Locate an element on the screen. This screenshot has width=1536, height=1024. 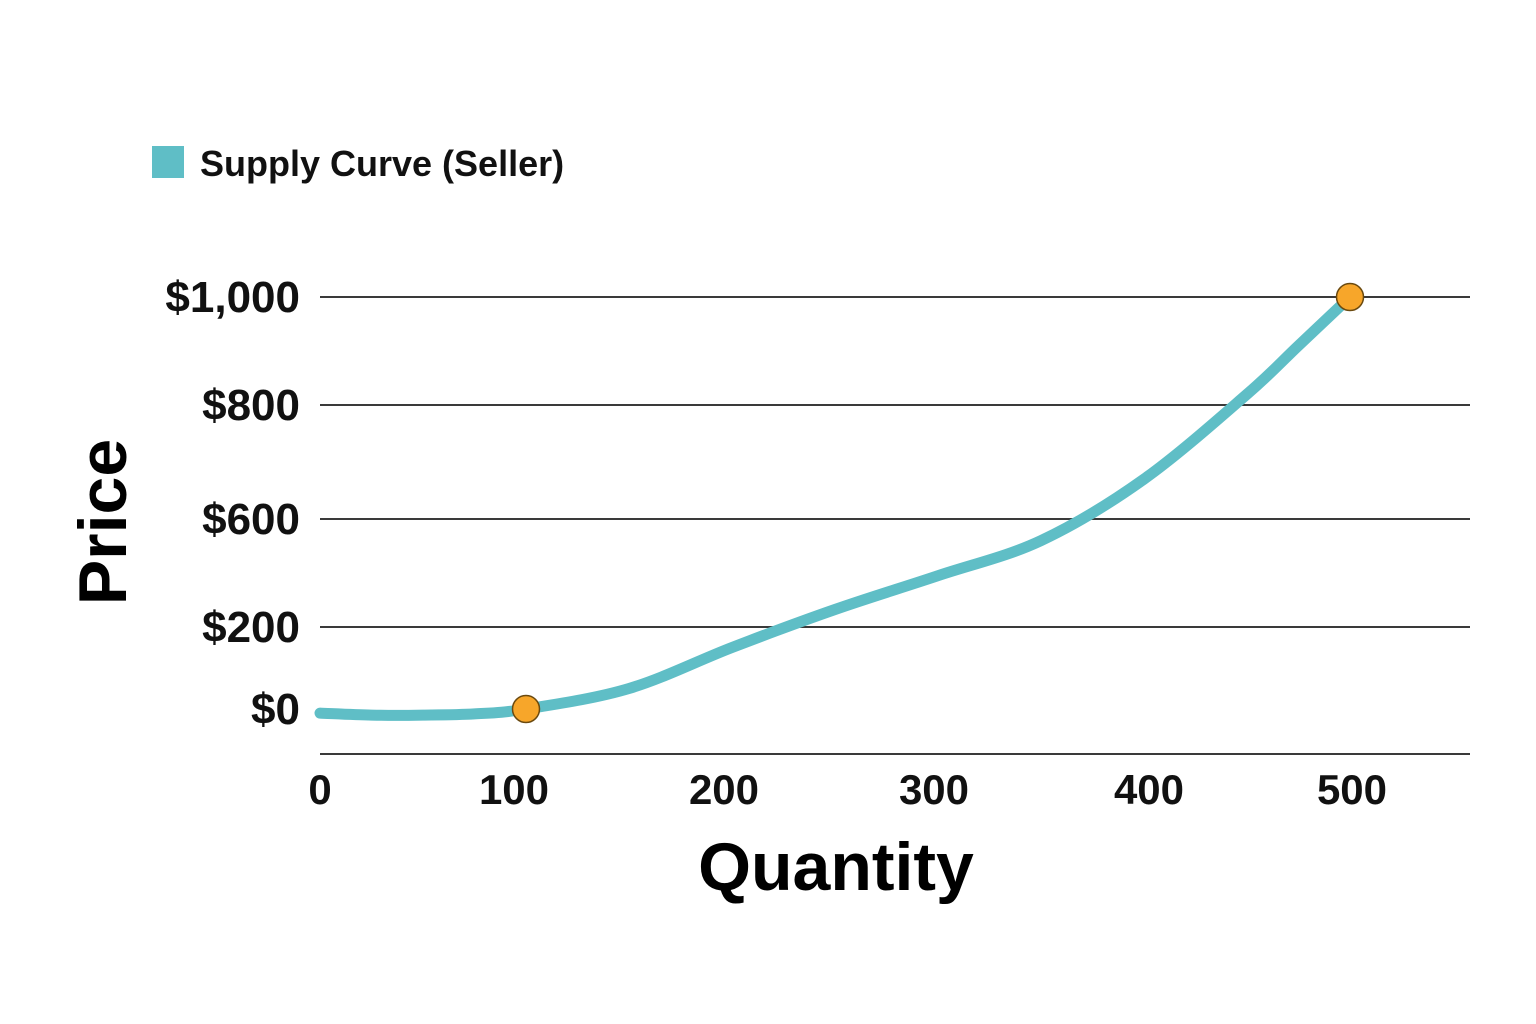
x-tick-label: 400 is located at coordinates (1149, 789).